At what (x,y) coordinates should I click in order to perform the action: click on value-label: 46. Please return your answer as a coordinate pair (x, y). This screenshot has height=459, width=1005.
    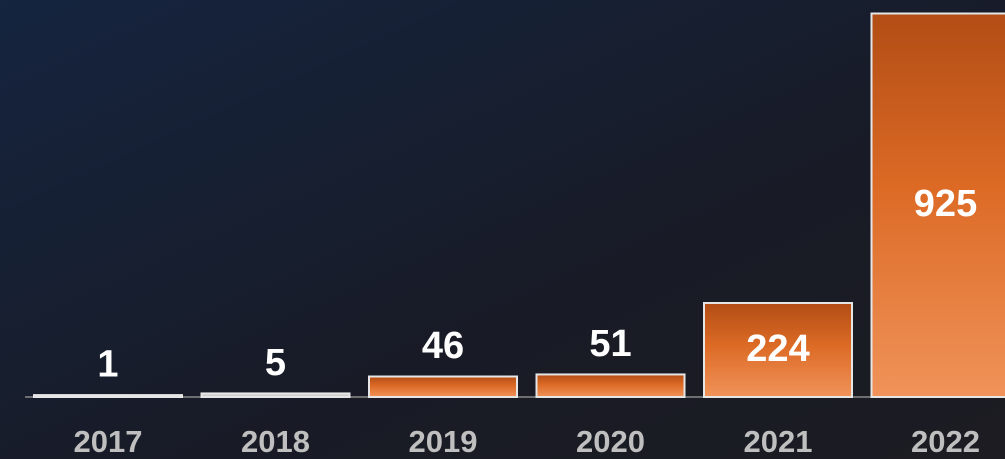
    Looking at the image, I should click on (443, 346).